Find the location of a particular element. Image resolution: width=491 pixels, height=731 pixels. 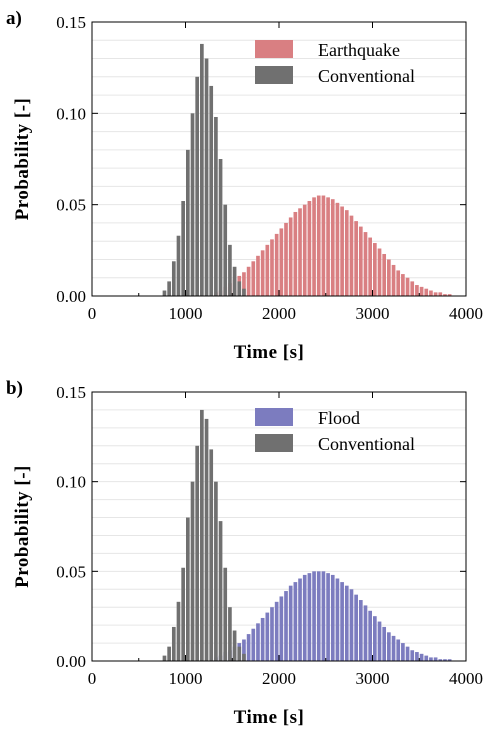

series-earthquake is located at coordinates (333, 245).